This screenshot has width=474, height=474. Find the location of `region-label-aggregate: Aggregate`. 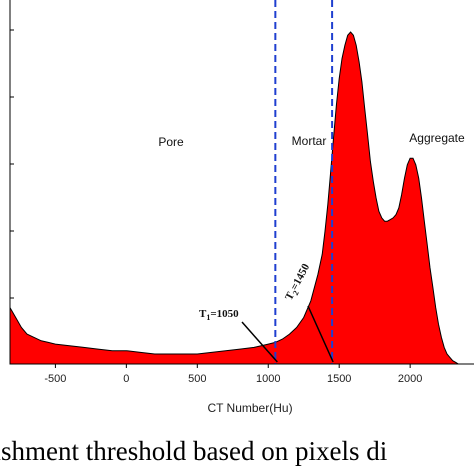

region-label-aggregate: Aggregate is located at coordinates (437, 138).